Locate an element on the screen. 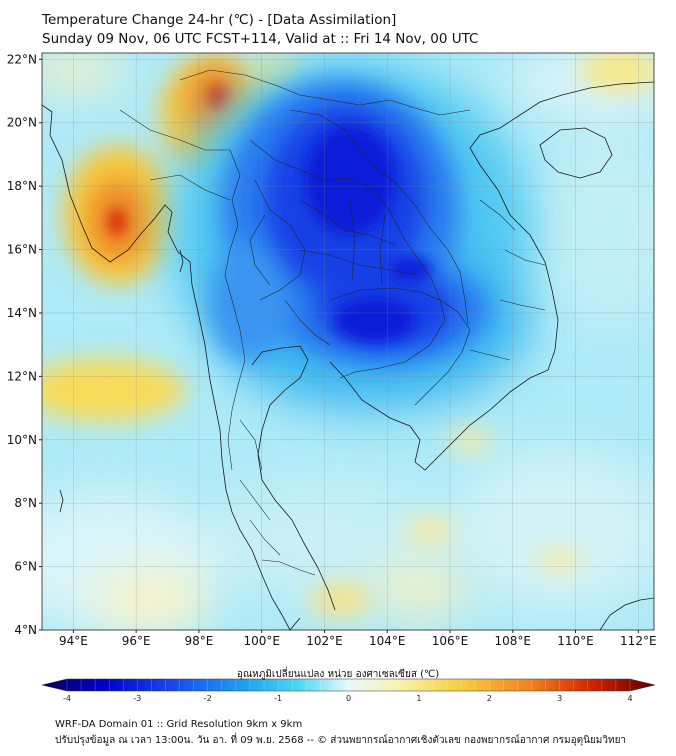 The width and height of the screenshot is (676, 756). longitude-label: 98°E is located at coordinates (198, 641).